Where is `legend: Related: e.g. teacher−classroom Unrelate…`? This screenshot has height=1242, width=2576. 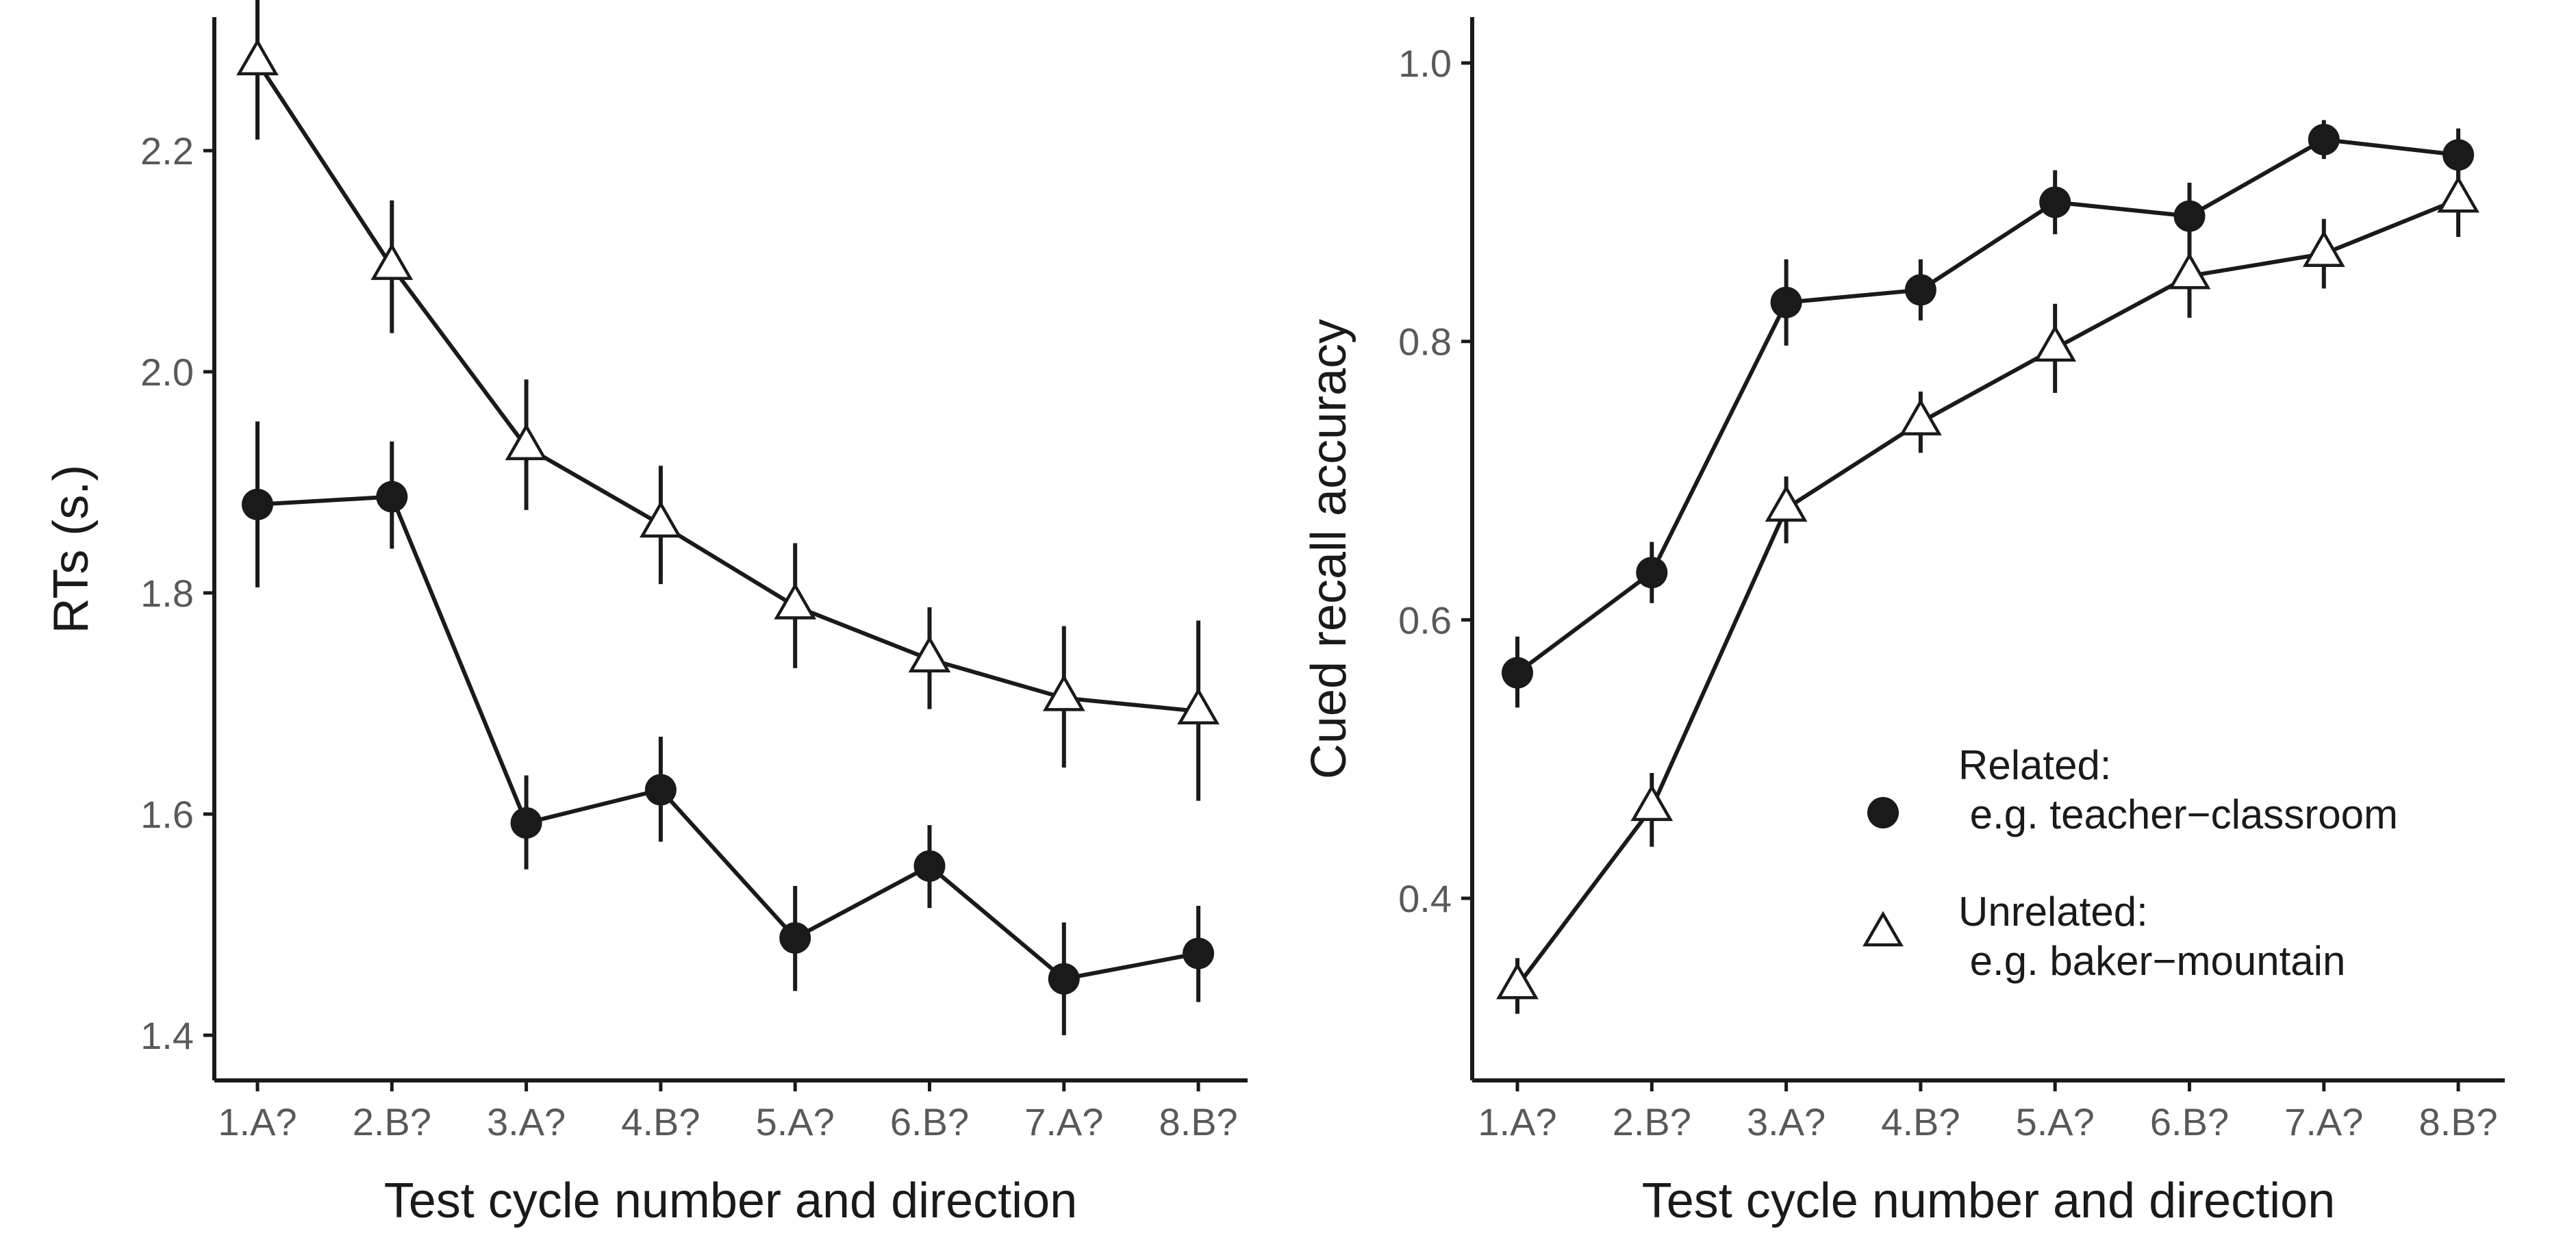
legend: Related: e.g. teacher−classroom Unrelate… is located at coordinates (2130, 863).